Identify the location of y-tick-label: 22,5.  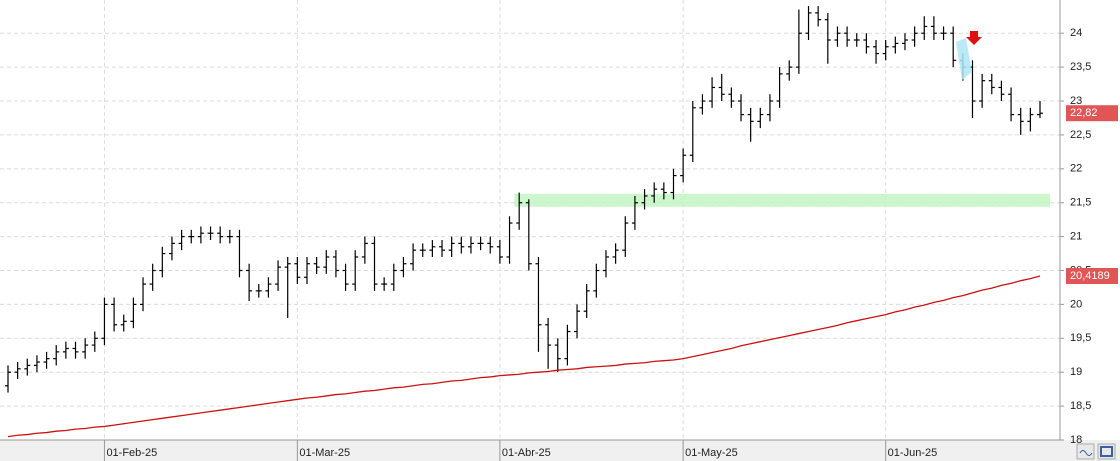
(1080, 135).